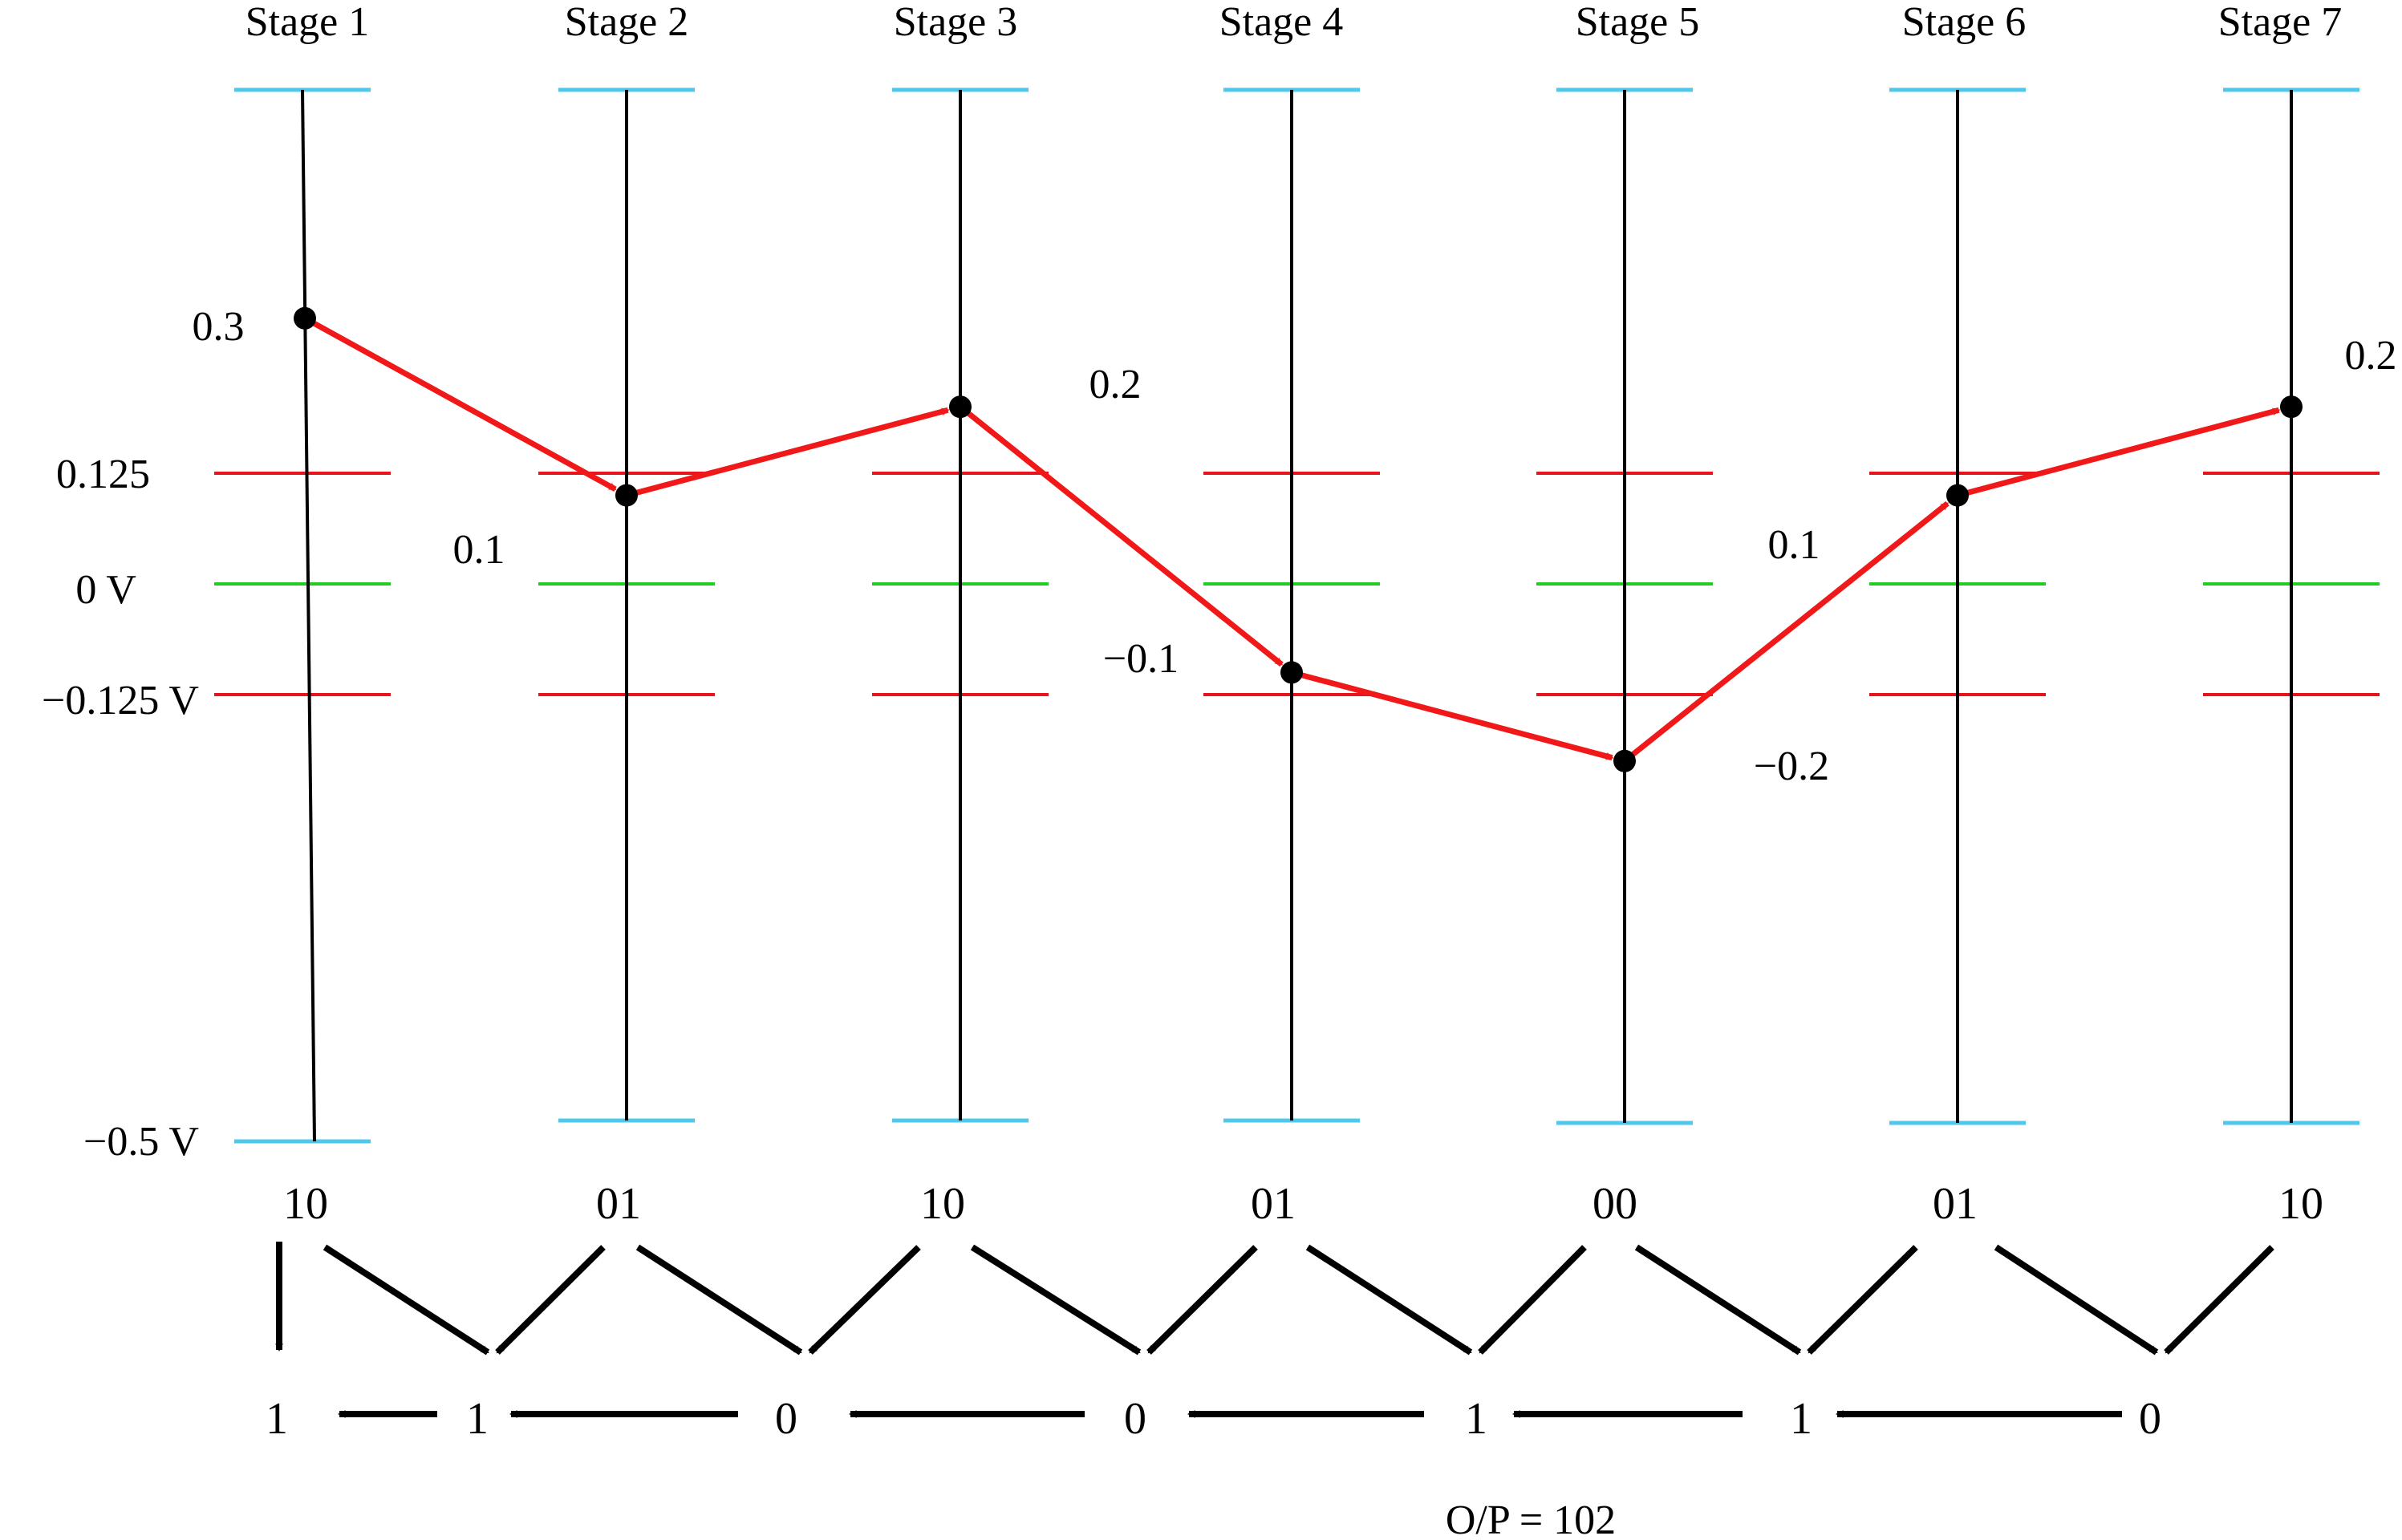 This screenshot has width=2402, height=1540. I want to click on upper-threshold-label: 0.125, so click(103, 474).